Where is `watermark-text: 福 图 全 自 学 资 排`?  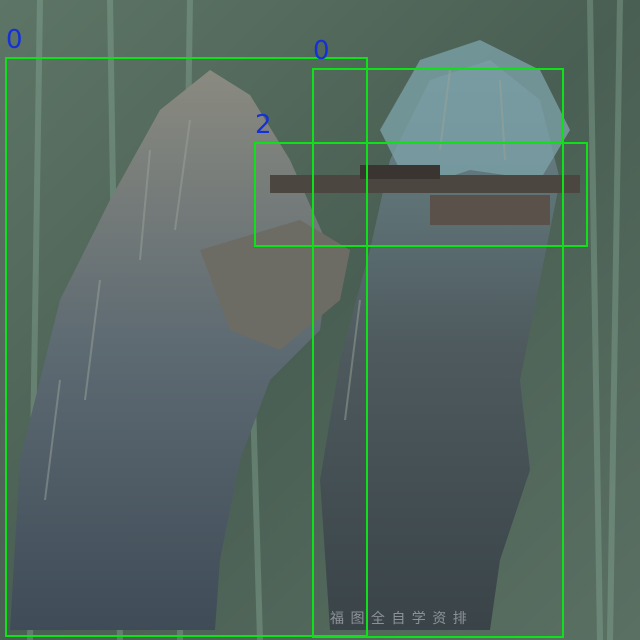
watermark-text: 福 图 全 自 学 资 排 is located at coordinates (399, 619).